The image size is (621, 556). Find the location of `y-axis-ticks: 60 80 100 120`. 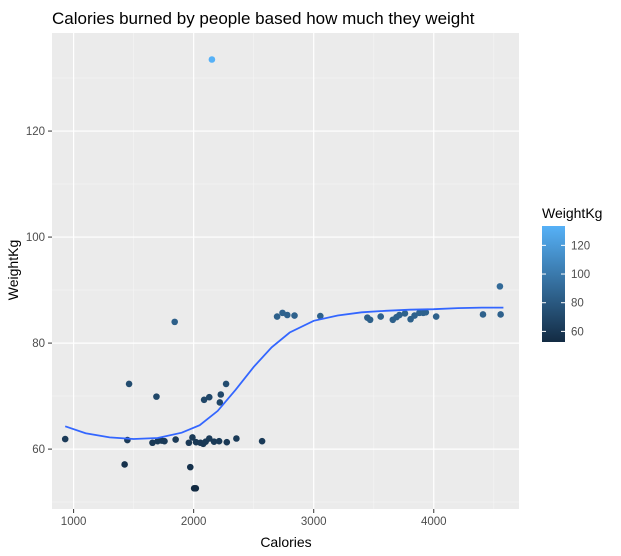

y-axis-ticks: 60 80 100 120 is located at coordinates (39, 291).